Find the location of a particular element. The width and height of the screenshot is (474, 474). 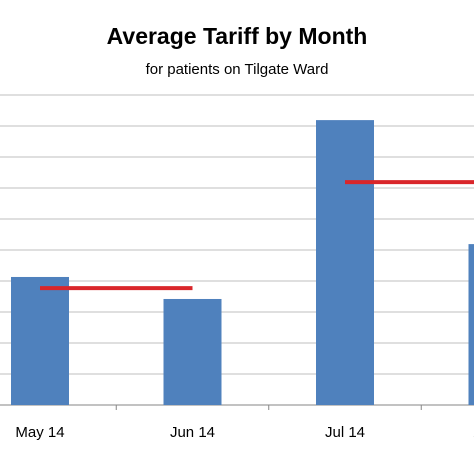

x-tick-label: Jun 14 is located at coordinates (192, 432).